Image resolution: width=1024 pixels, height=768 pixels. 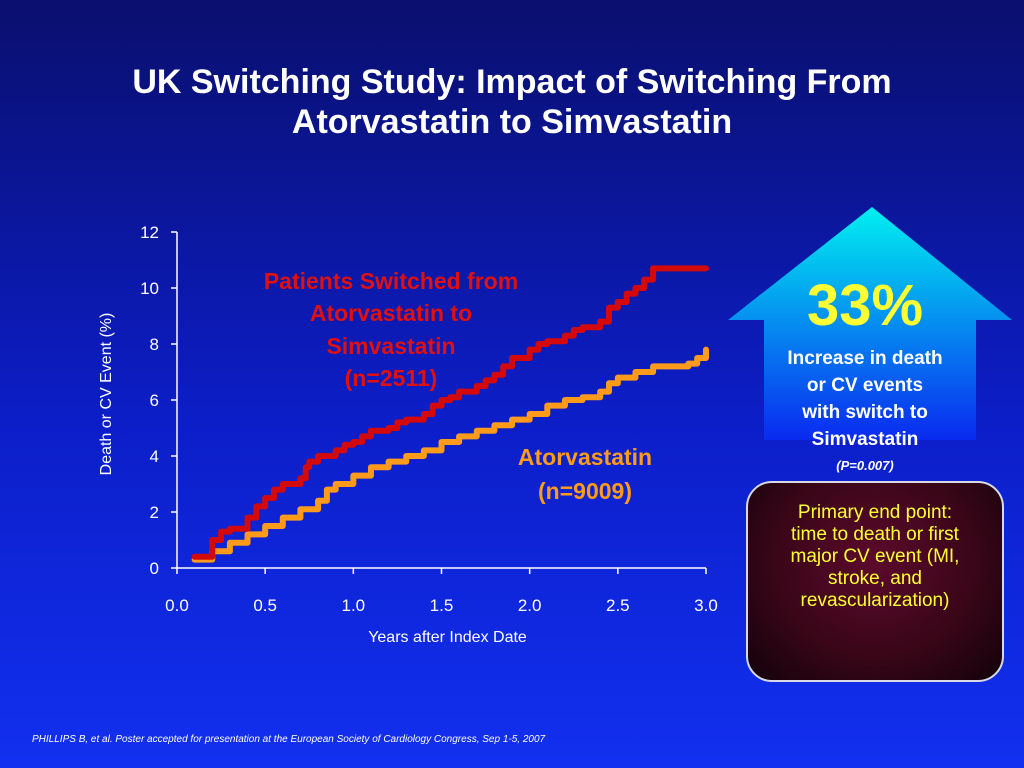 What do you see at coordinates (106, 394) in the screenshot?
I see `y-axis-title: Death or CV Event (%)` at bounding box center [106, 394].